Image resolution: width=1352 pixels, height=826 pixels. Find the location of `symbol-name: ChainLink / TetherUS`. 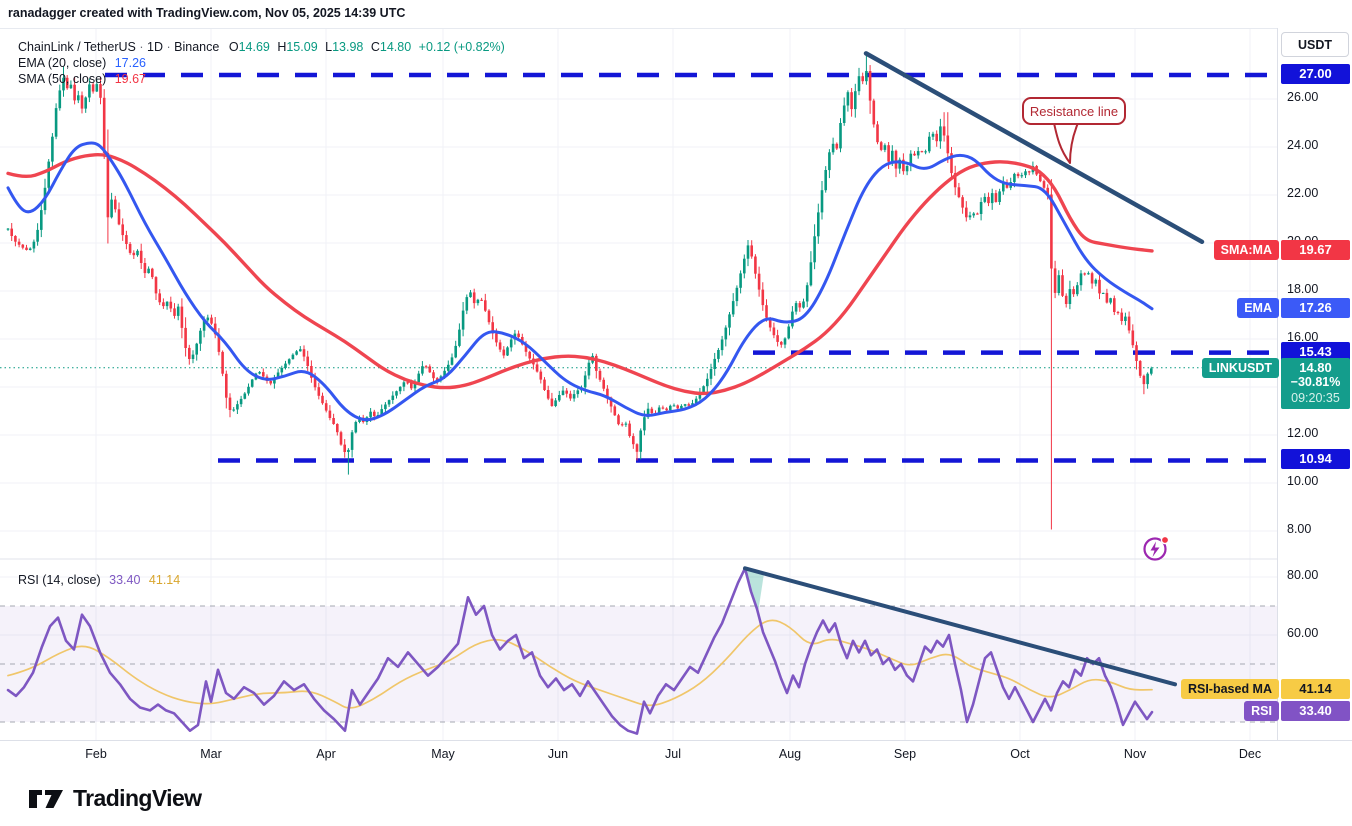

symbol-name: ChainLink / TetherUS is located at coordinates (77, 47).